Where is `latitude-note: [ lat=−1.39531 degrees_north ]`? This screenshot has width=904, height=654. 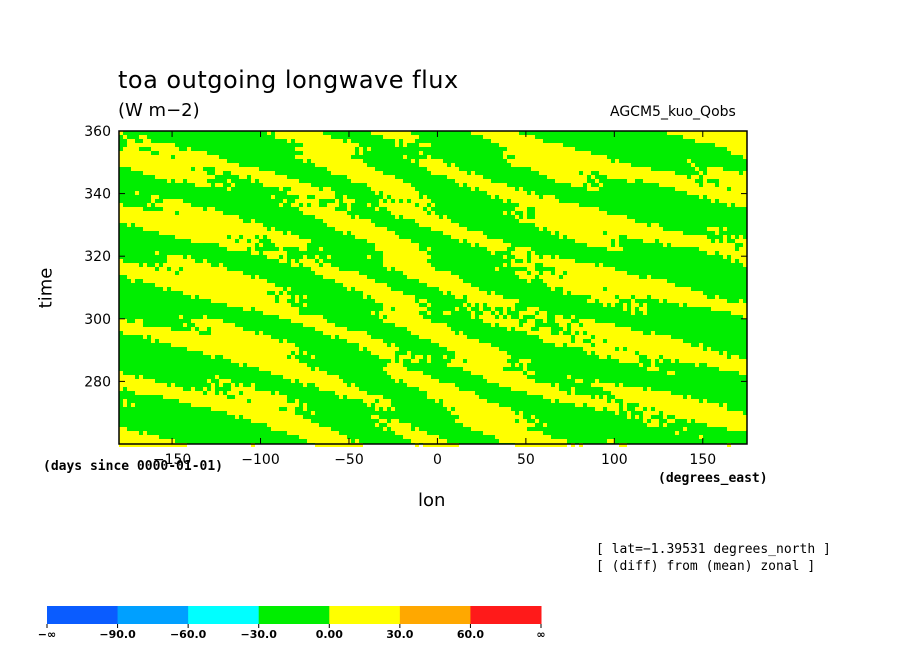
latitude-note: [ lat=−1.39531 degrees_north ] is located at coordinates (713, 549).